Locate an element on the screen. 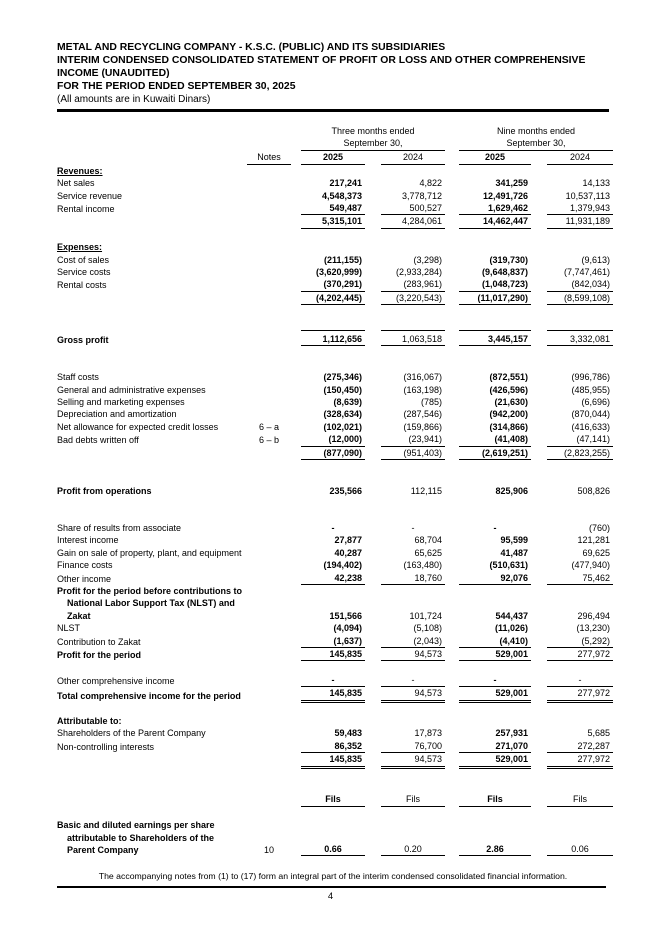 This screenshot has width=661, height=935. value-cell: (11,017,290) is located at coordinates (495, 299).